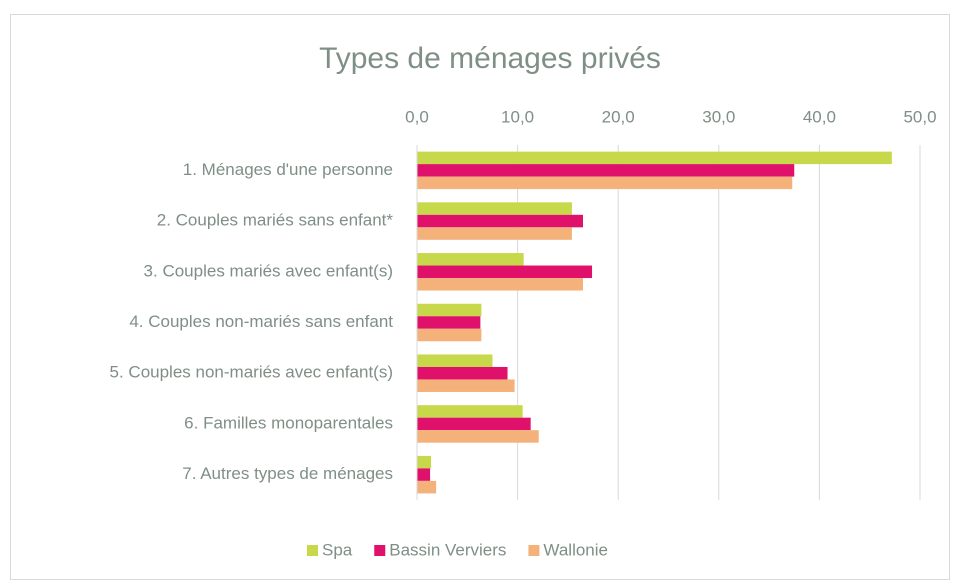 This screenshot has width=957, height=588. I want to click on y-tick-label: 6. Familles monoparentales, so click(288, 422).